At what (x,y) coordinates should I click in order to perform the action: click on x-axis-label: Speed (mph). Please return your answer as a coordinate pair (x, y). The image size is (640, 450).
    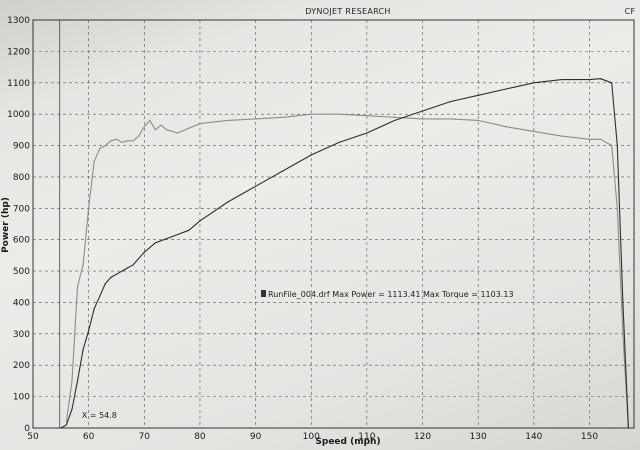
    Looking at the image, I should click on (347, 442).